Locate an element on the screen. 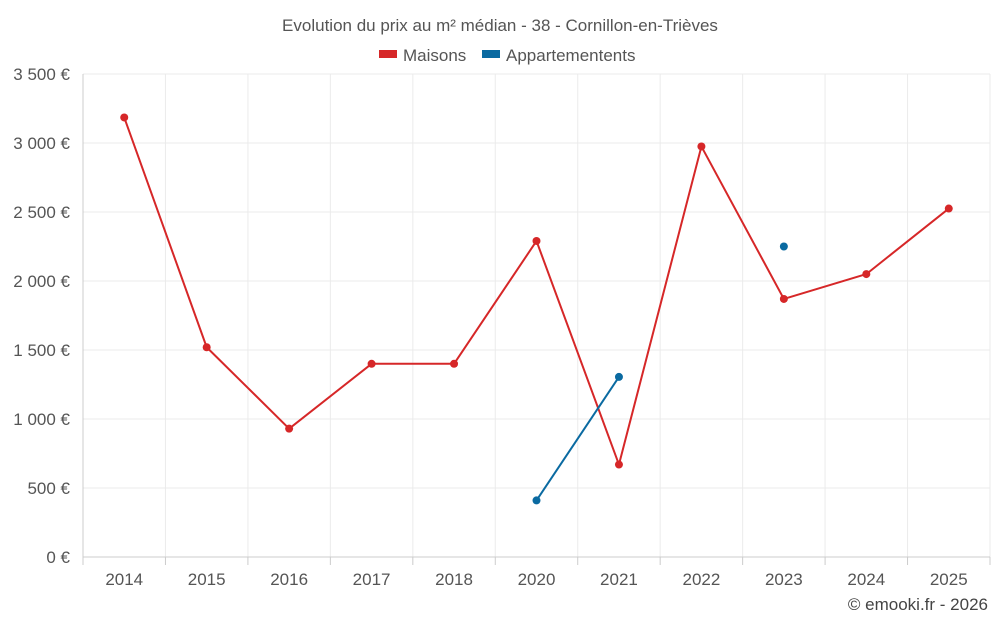 This screenshot has width=1000, height=625. x-tick-label: 2023 is located at coordinates (784, 579).